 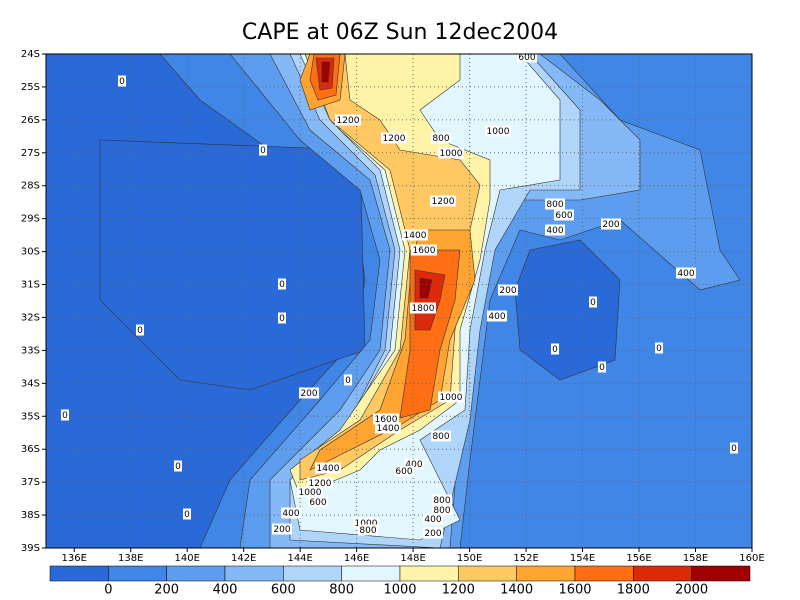 I want to click on colorbar-label: 2000, so click(x=691, y=590).